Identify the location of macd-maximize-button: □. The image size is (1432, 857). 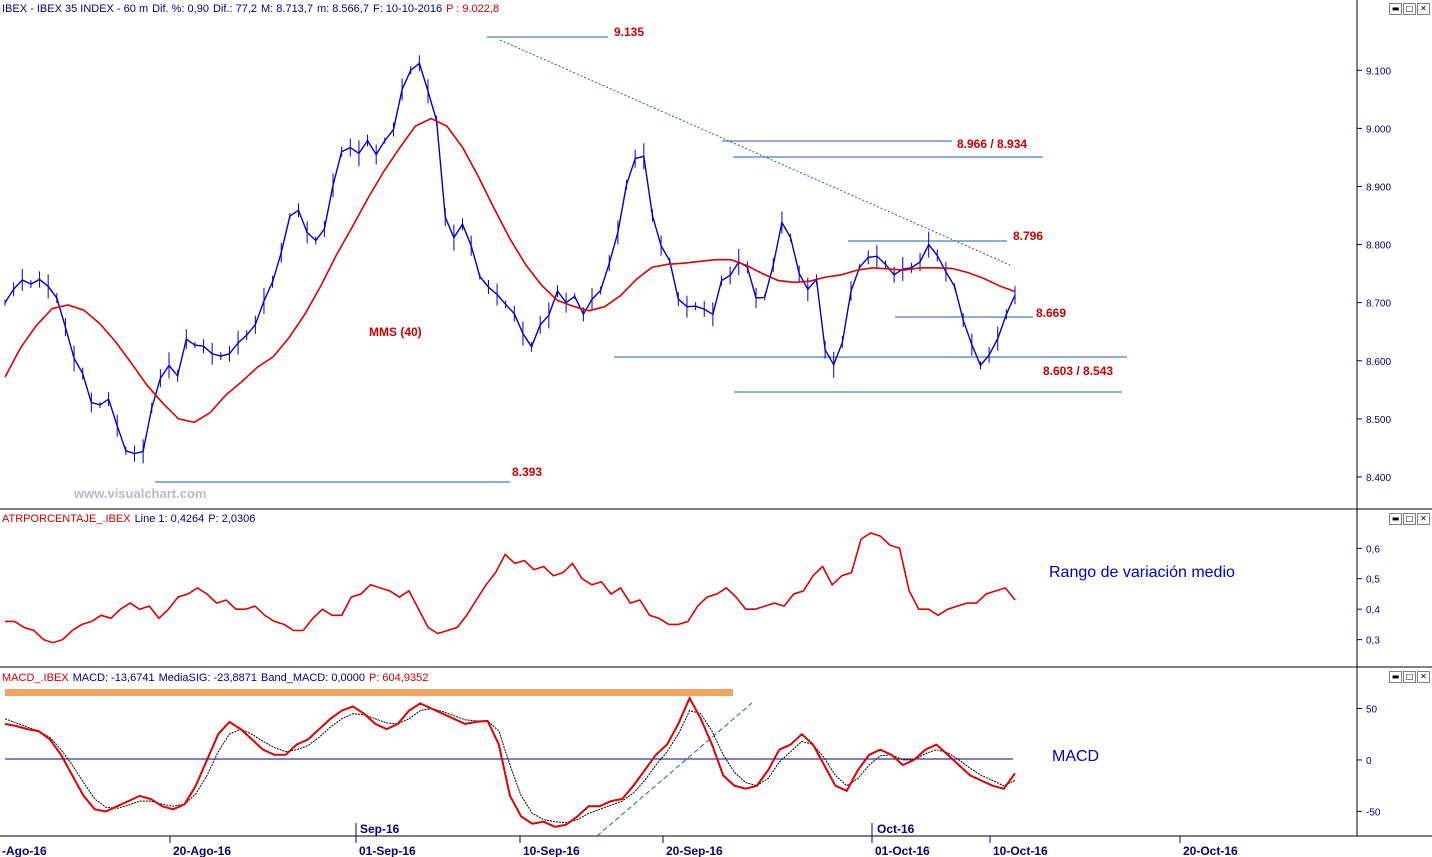
(1409, 677).